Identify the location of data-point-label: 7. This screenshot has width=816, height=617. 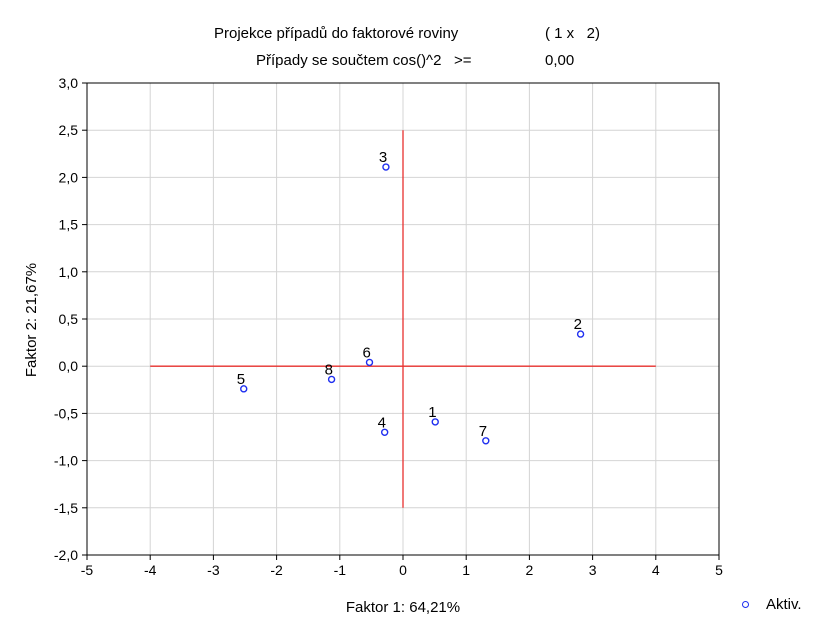
(483, 431).